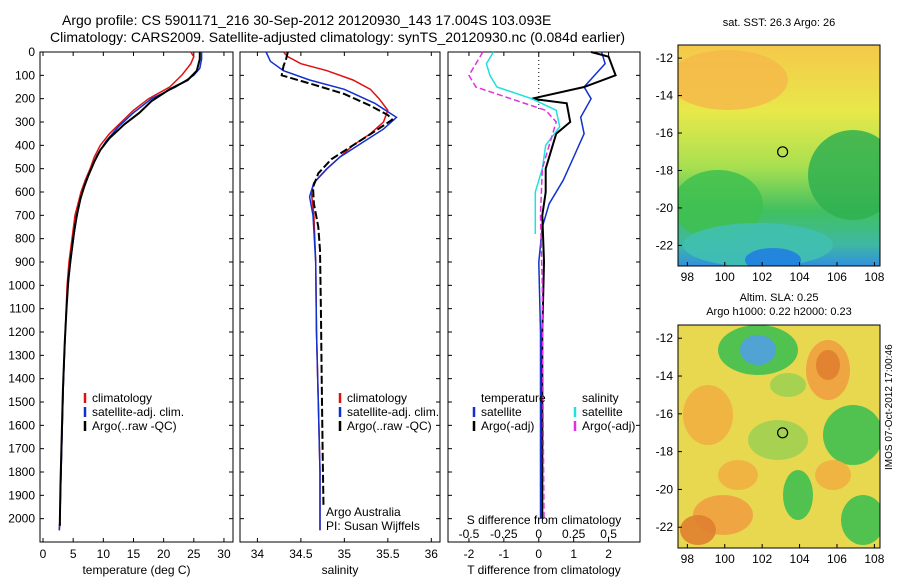 This screenshot has height=580, width=900. I want to click on salinity-legend-label: satellite-adj. clim., so click(393, 412).